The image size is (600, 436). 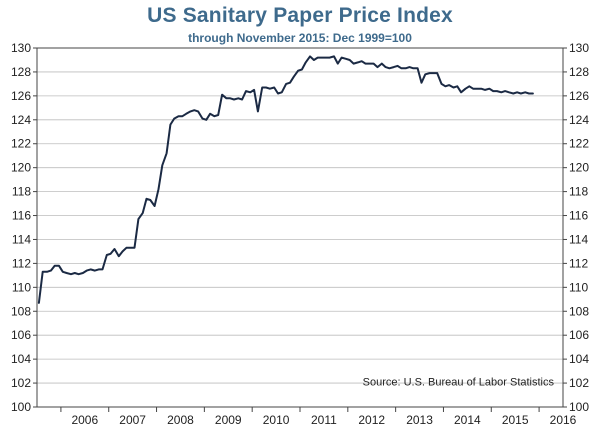 What do you see at coordinates (21, 72) in the screenshot?
I see `y-tick-label-left: 128` at bounding box center [21, 72].